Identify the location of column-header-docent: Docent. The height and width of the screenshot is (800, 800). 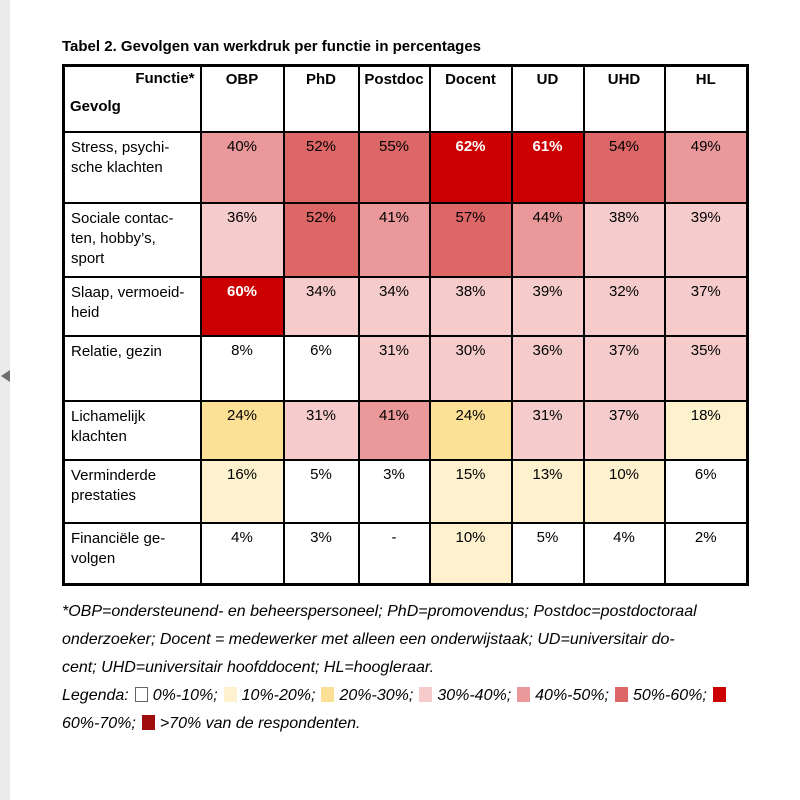
(470, 98).